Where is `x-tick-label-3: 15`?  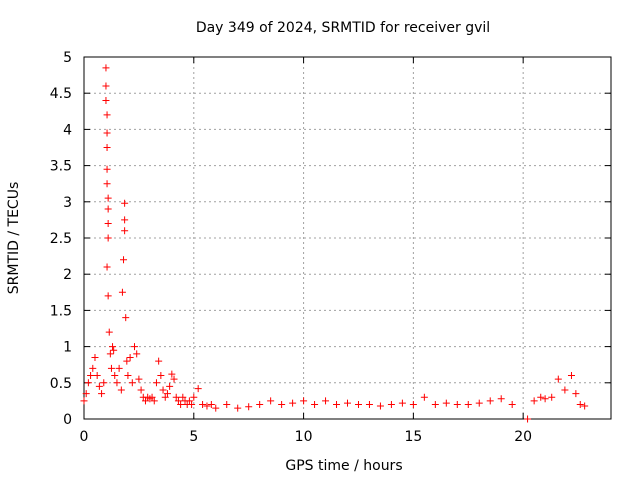 x-tick-label-3: 15 is located at coordinates (413, 437).